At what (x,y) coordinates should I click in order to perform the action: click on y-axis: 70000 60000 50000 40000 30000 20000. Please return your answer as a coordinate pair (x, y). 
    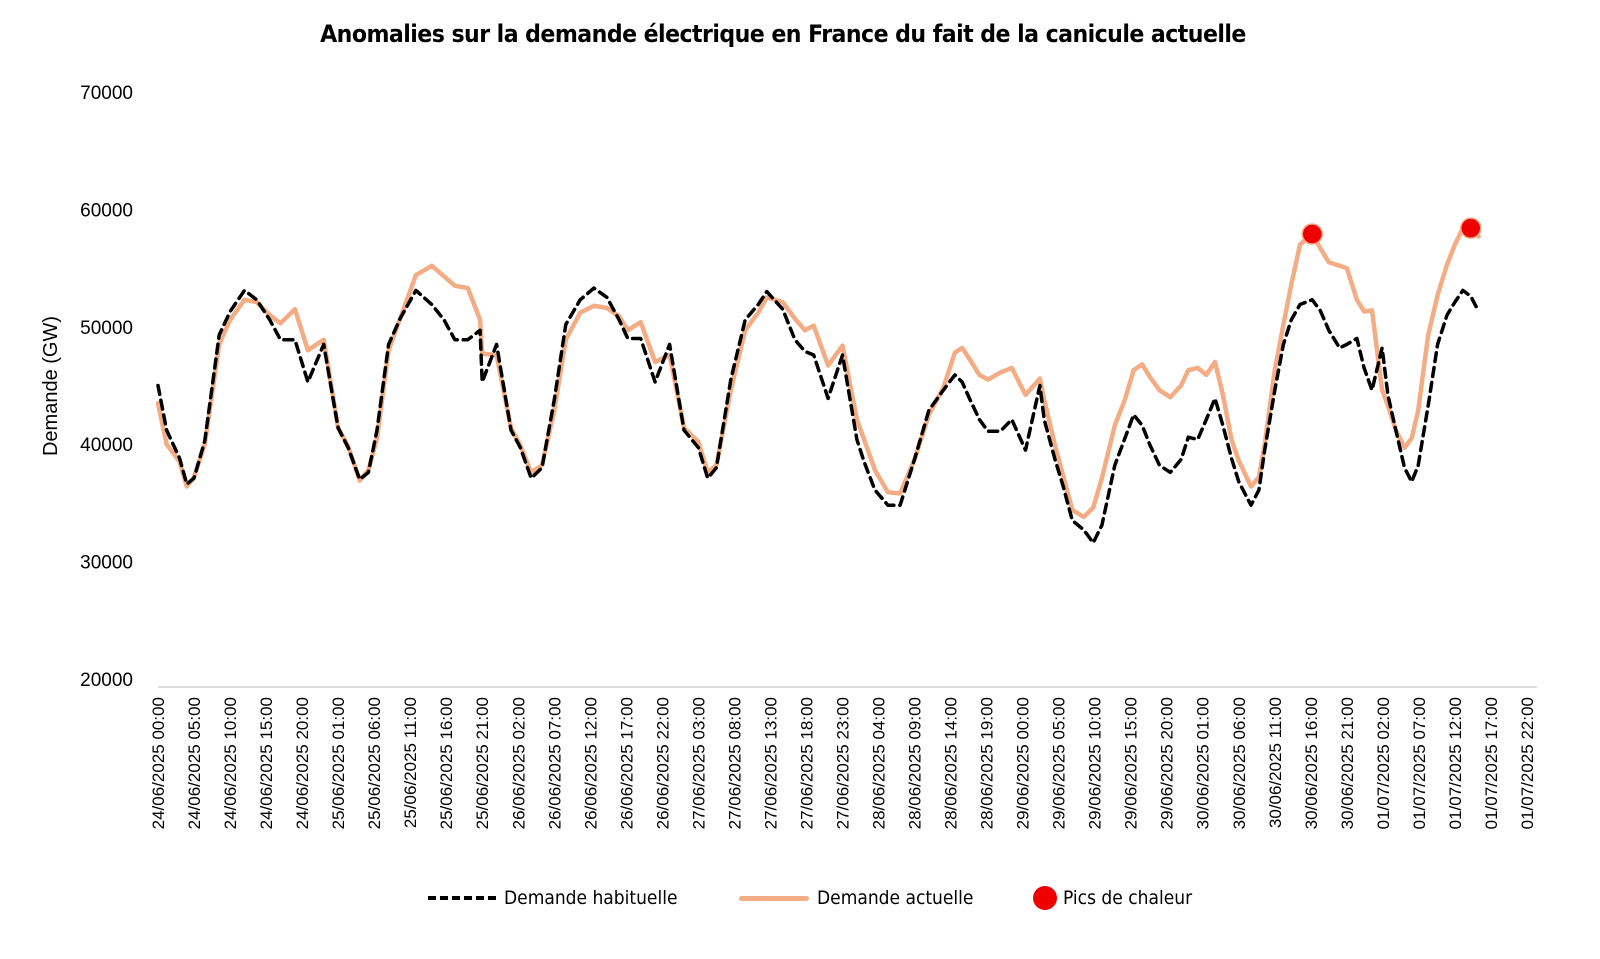
    Looking at the image, I should click on (106, 387).